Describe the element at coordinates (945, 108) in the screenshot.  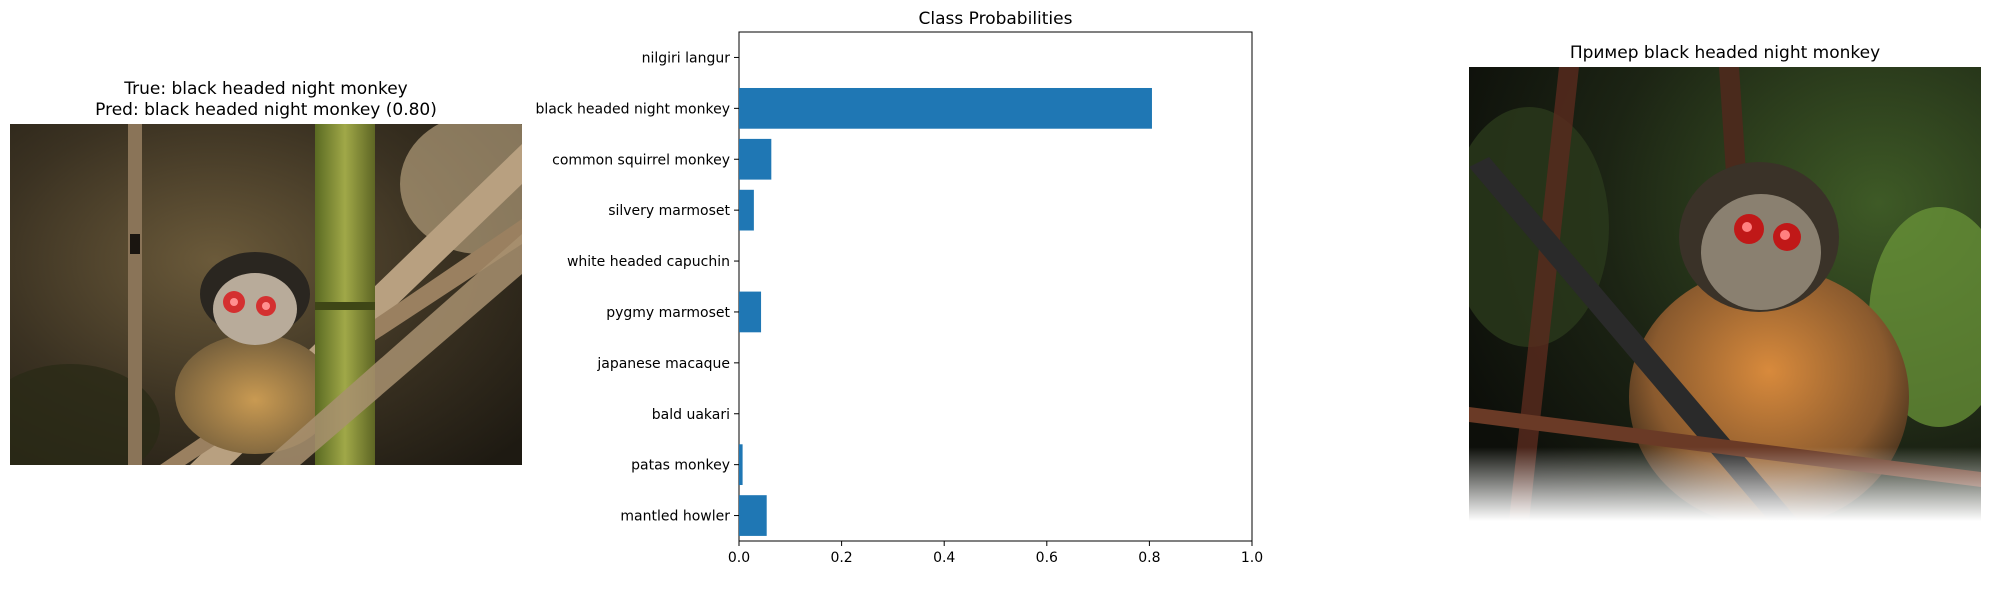
I see `bar-black-headed-night-monkey` at that location.